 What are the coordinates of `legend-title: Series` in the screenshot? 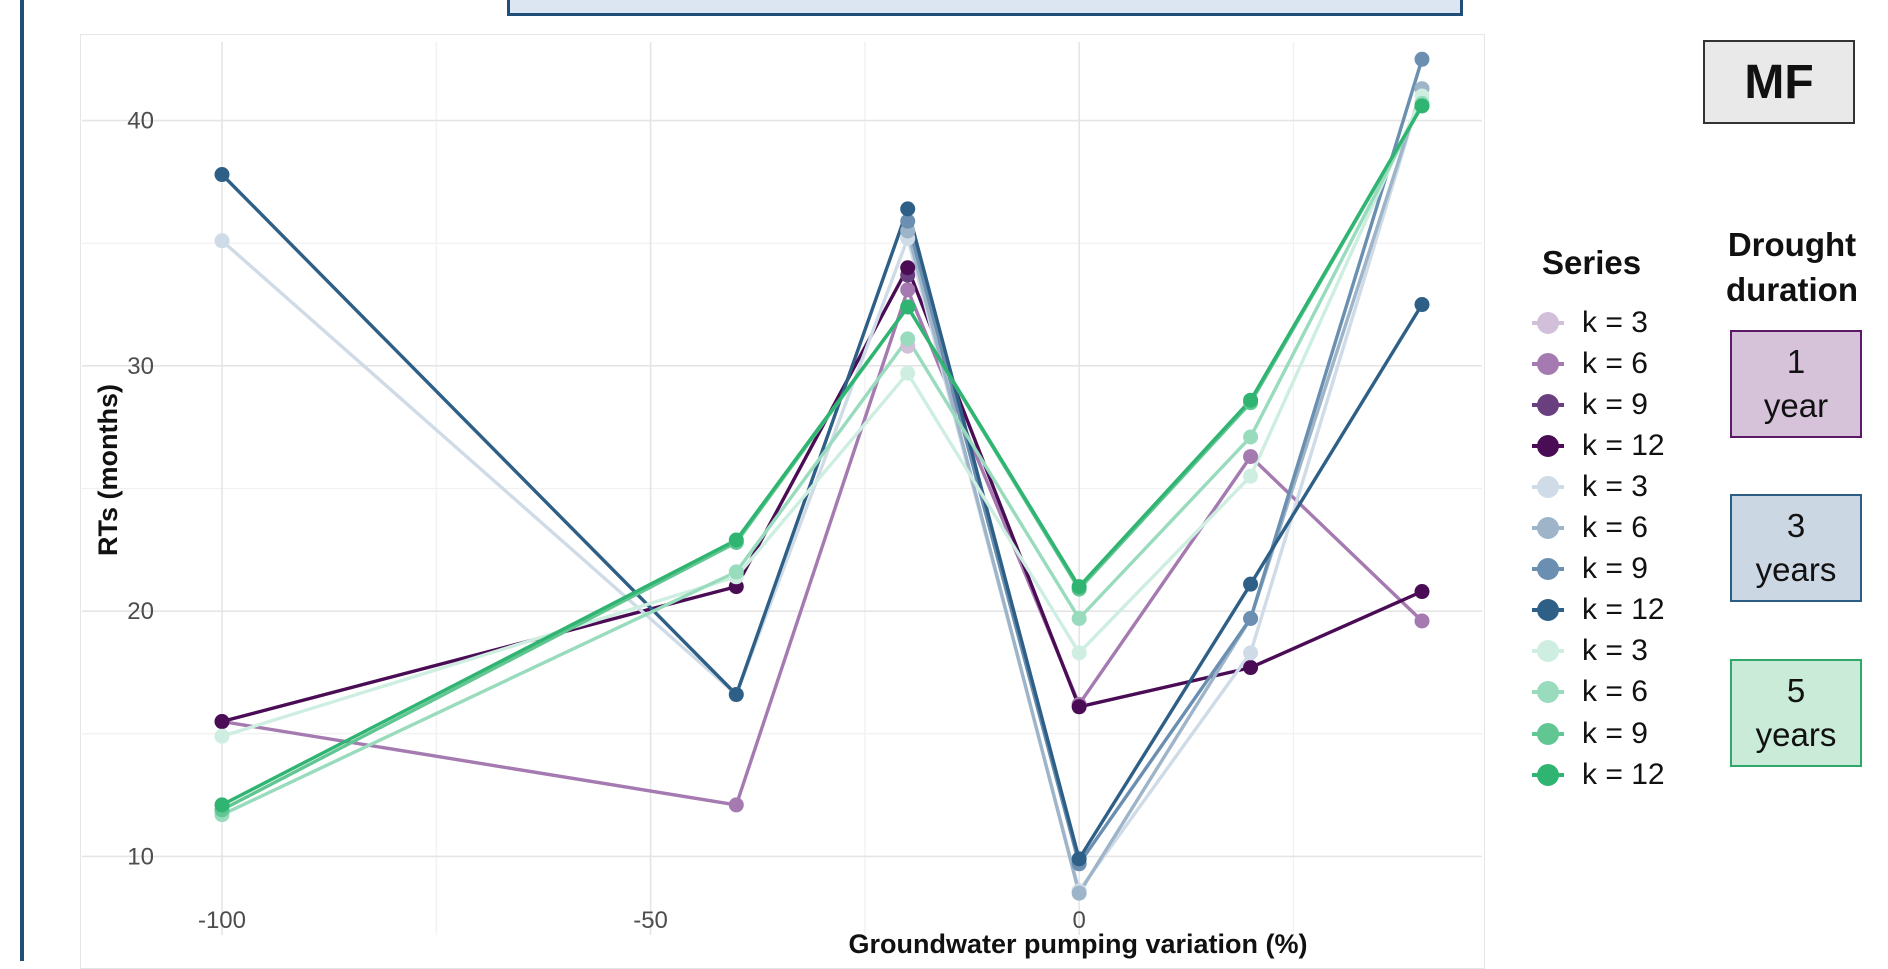 It's located at (1592, 262).